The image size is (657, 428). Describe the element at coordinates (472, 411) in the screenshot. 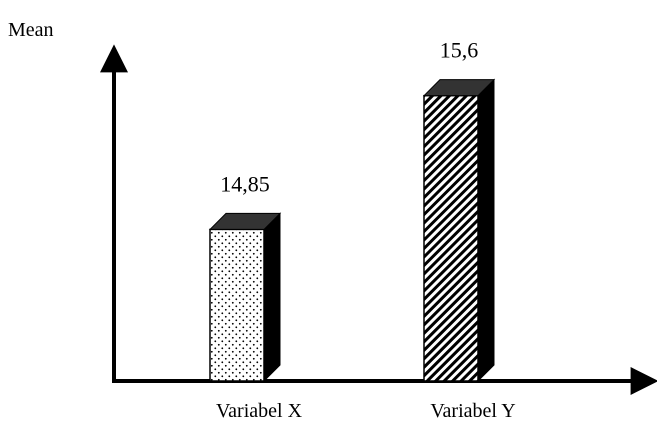

I see `category-label: Variabel Y` at that location.